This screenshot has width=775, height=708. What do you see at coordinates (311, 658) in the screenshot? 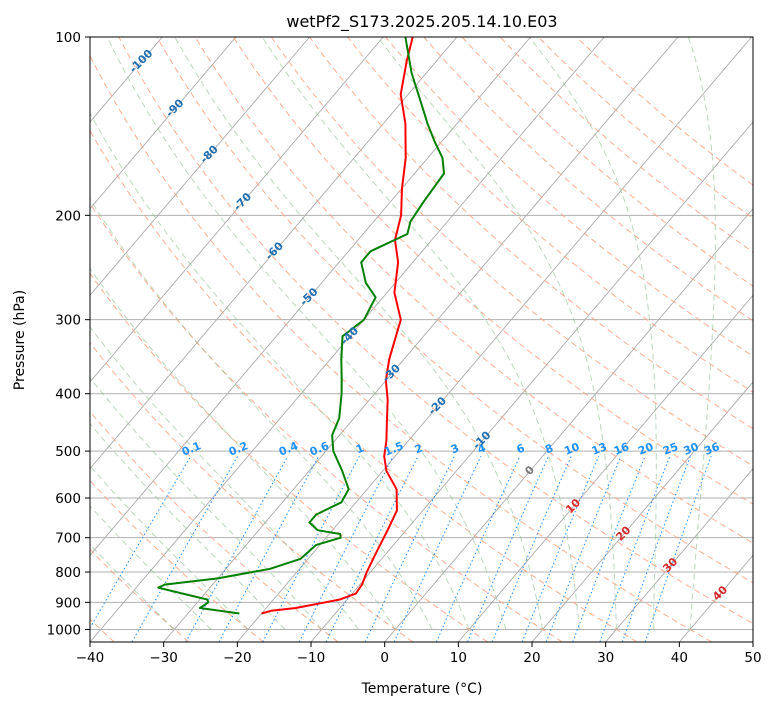
I see `x-tick-label: −10` at bounding box center [311, 658].